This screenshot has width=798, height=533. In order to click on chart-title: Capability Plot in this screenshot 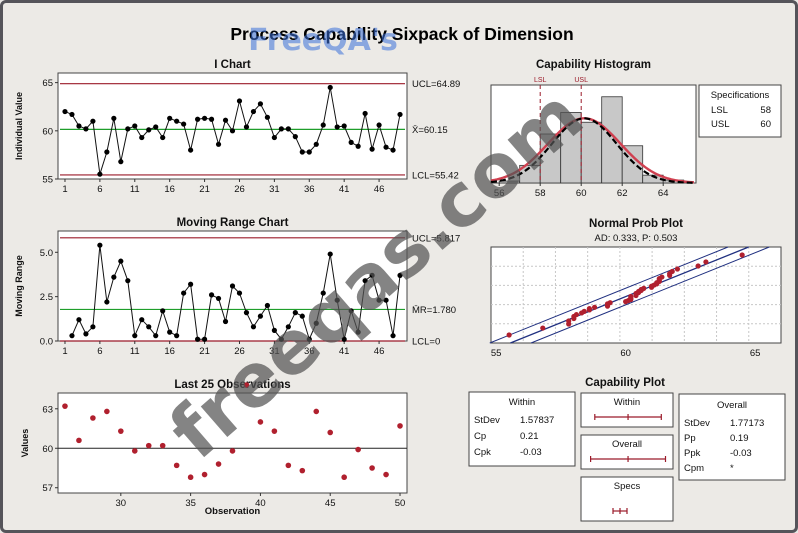, I will do `click(625, 383)`.